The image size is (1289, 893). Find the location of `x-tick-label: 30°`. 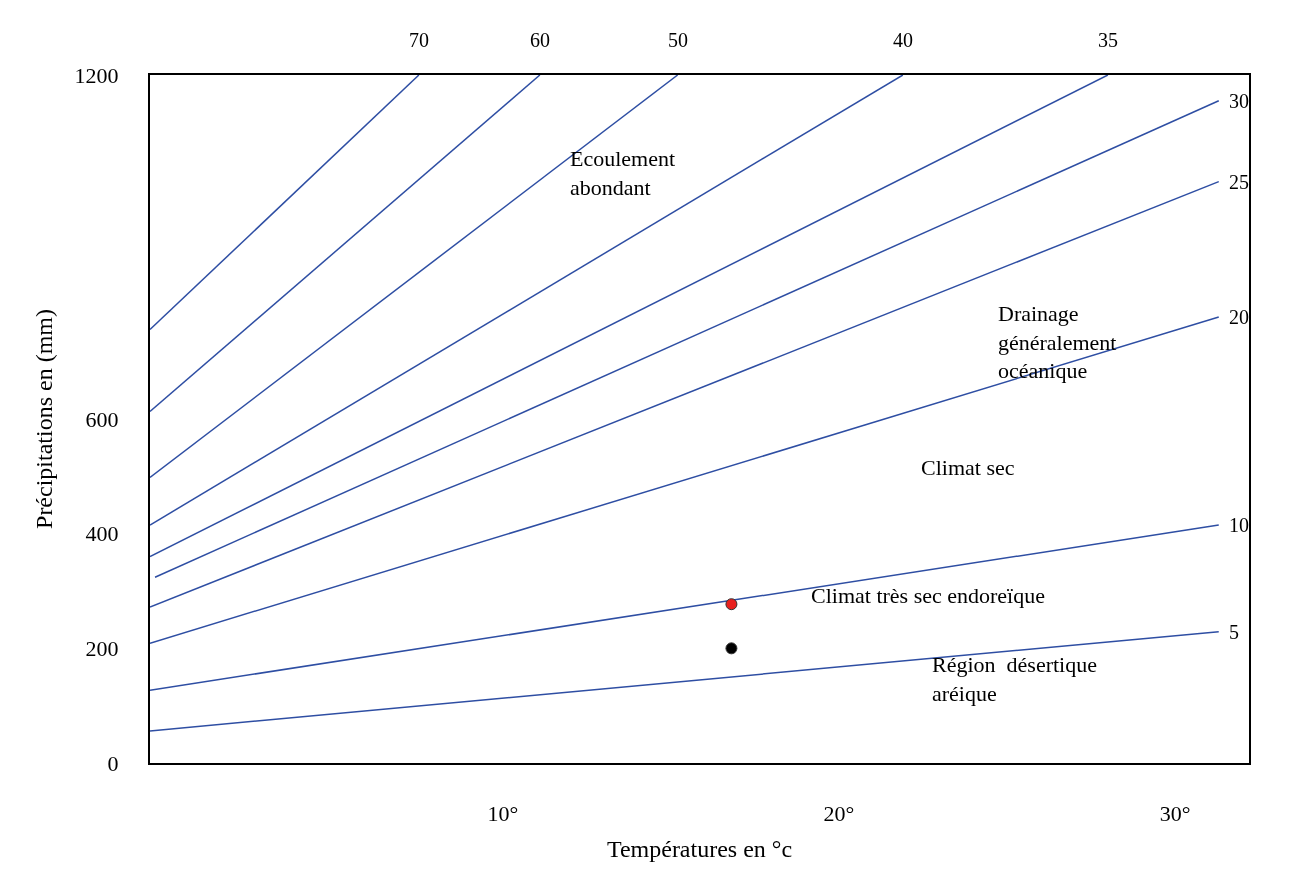

x-tick-label: 30° is located at coordinates (1175, 814).